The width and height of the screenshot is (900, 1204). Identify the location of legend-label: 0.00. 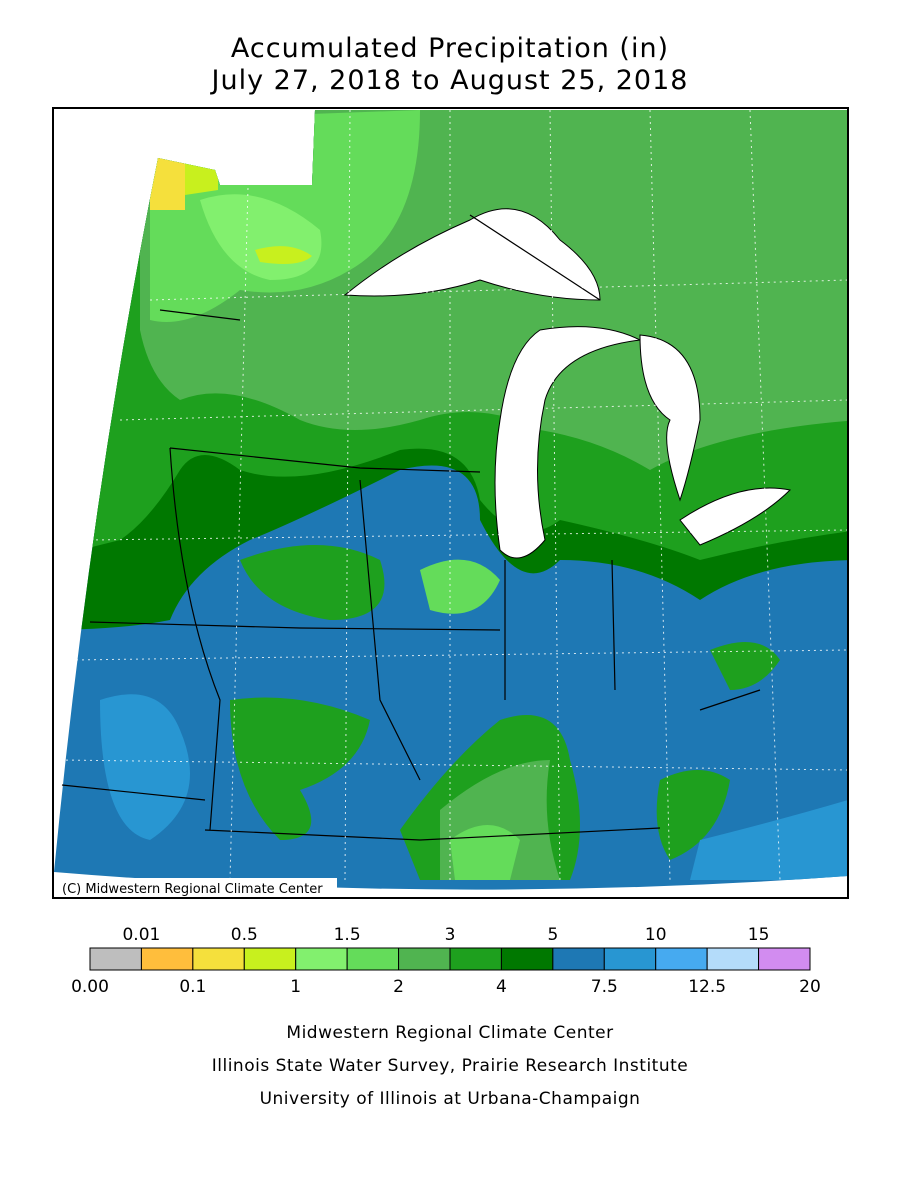
(90, 987).